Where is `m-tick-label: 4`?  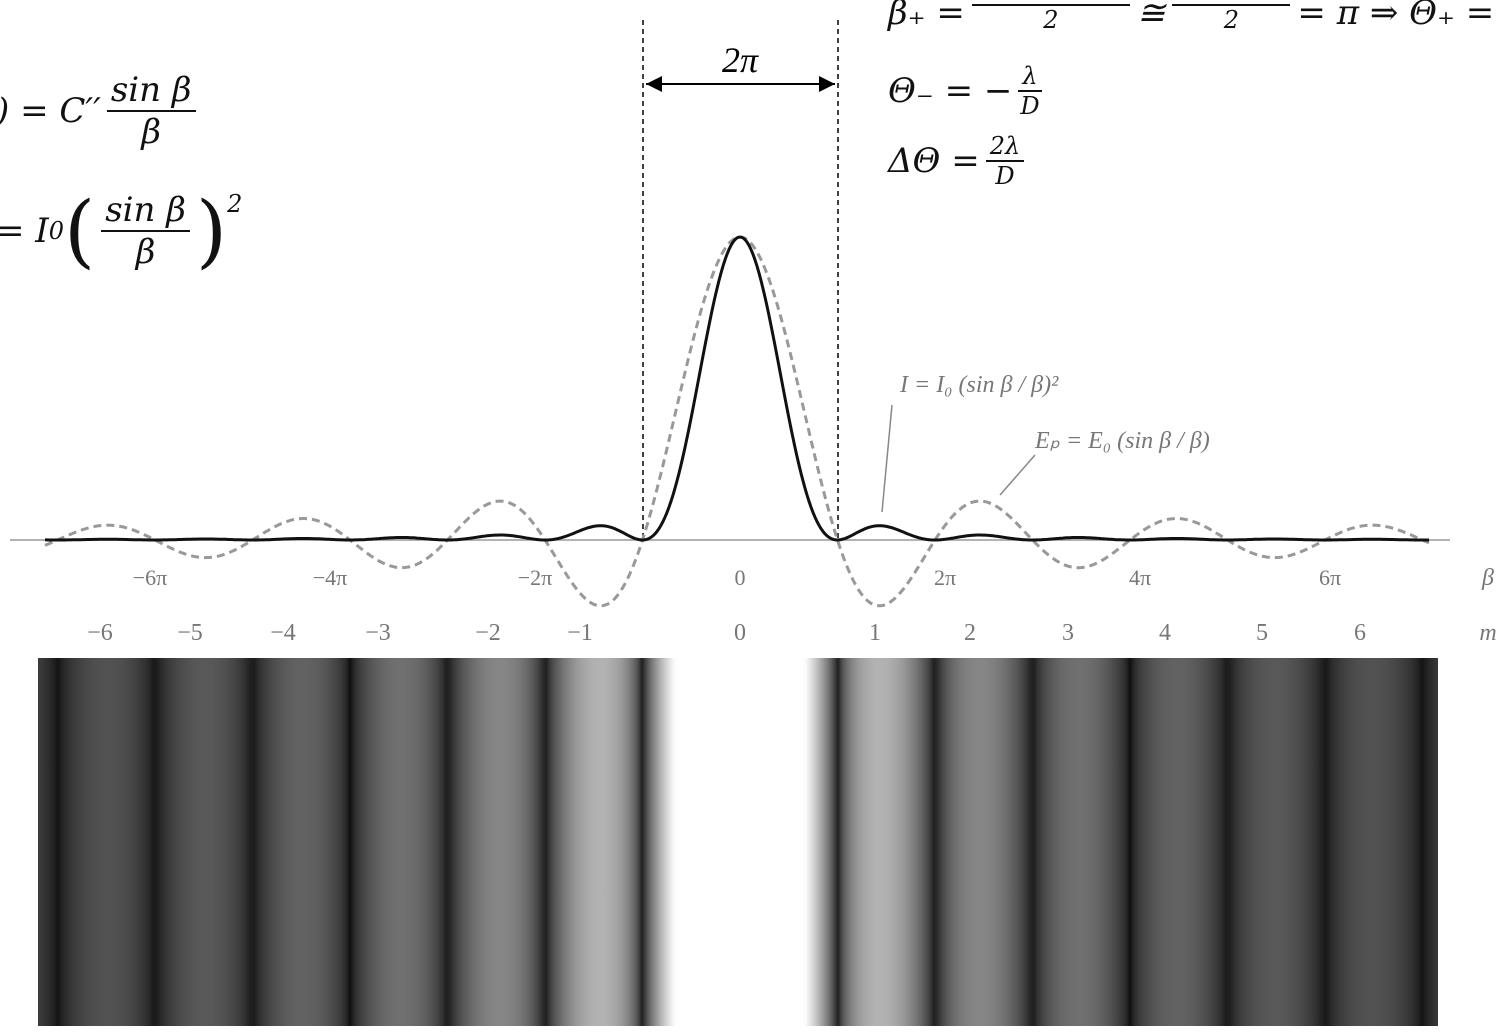 m-tick-label: 4 is located at coordinates (1165, 633).